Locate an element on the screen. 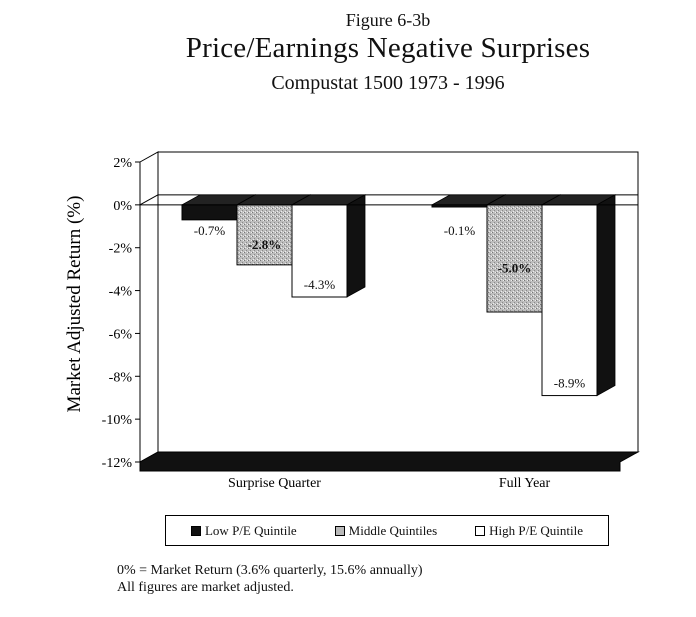 The width and height of the screenshot is (696, 617). chart-subtitle: Compustat 1500 1973 - 1996 is located at coordinates (388, 83).